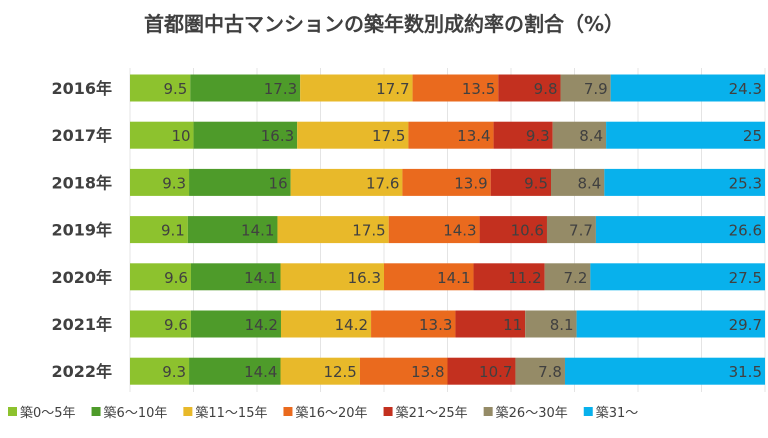 This screenshot has height=438, width=768. Describe the element at coordinates (576, 278) in the screenshot. I see `data-label: 7.2` at that location.